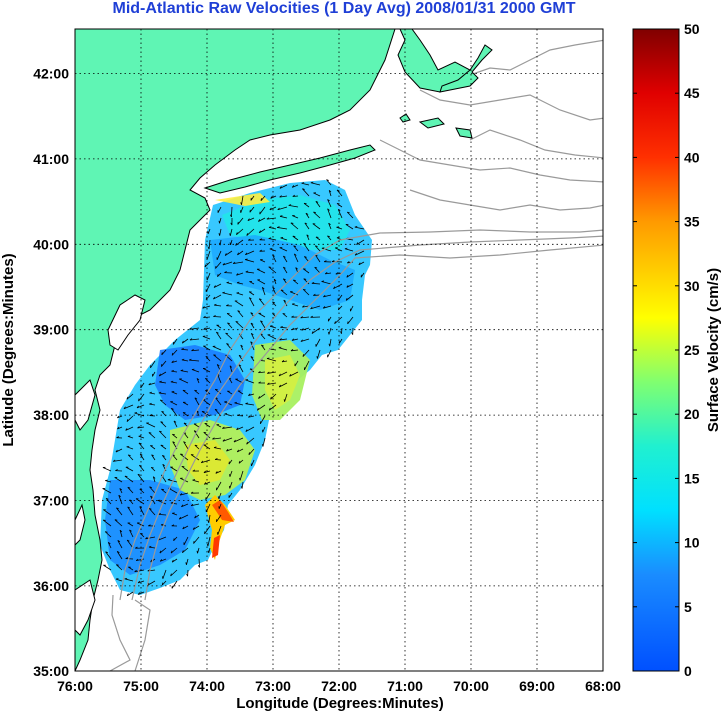 This screenshot has width=724, height=714. What do you see at coordinates (692, 222) in the screenshot?
I see `colorbar-tick-label: 35` at bounding box center [692, 222].